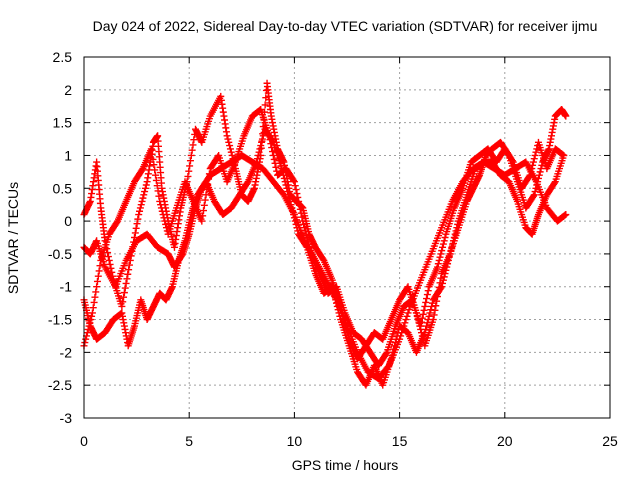 The width and height of the screenshot is (640, 480). I want to click on x-tick-label: 0, so click(84, 441).